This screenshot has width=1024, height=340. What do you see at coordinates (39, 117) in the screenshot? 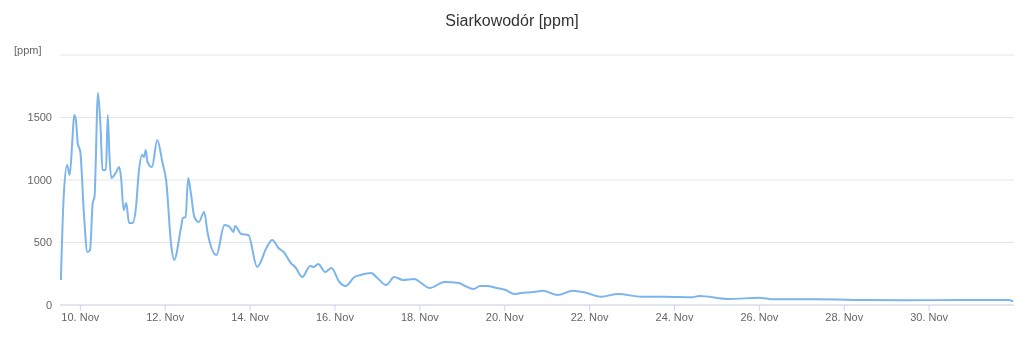
I see `y-tick-label: 1500` at bounding box center [39, 117].